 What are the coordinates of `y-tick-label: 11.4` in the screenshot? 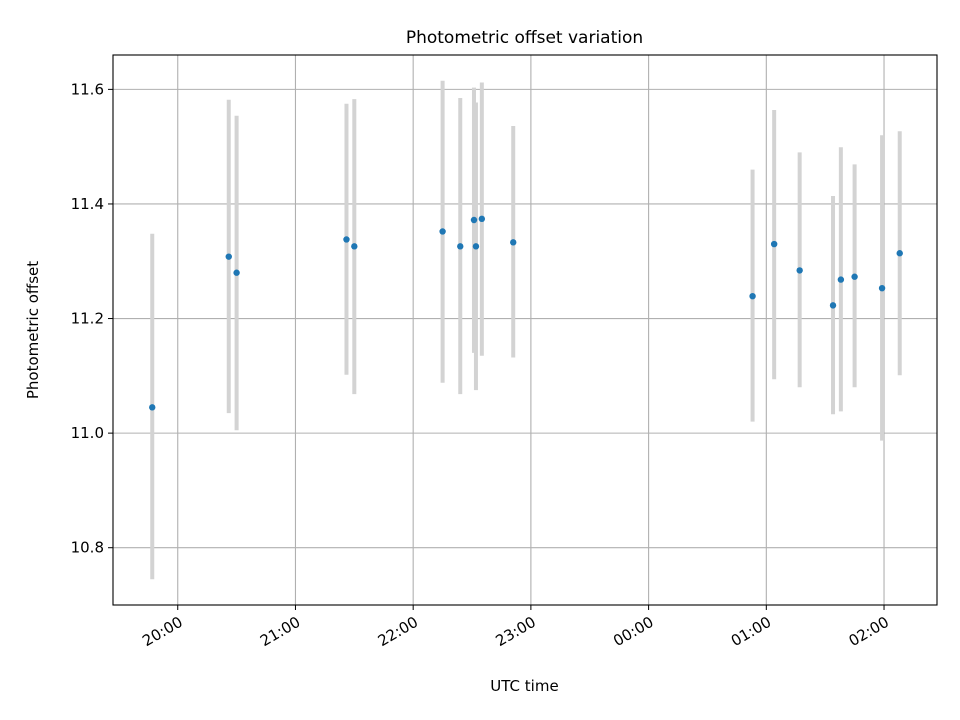 It's located at (87, 204).